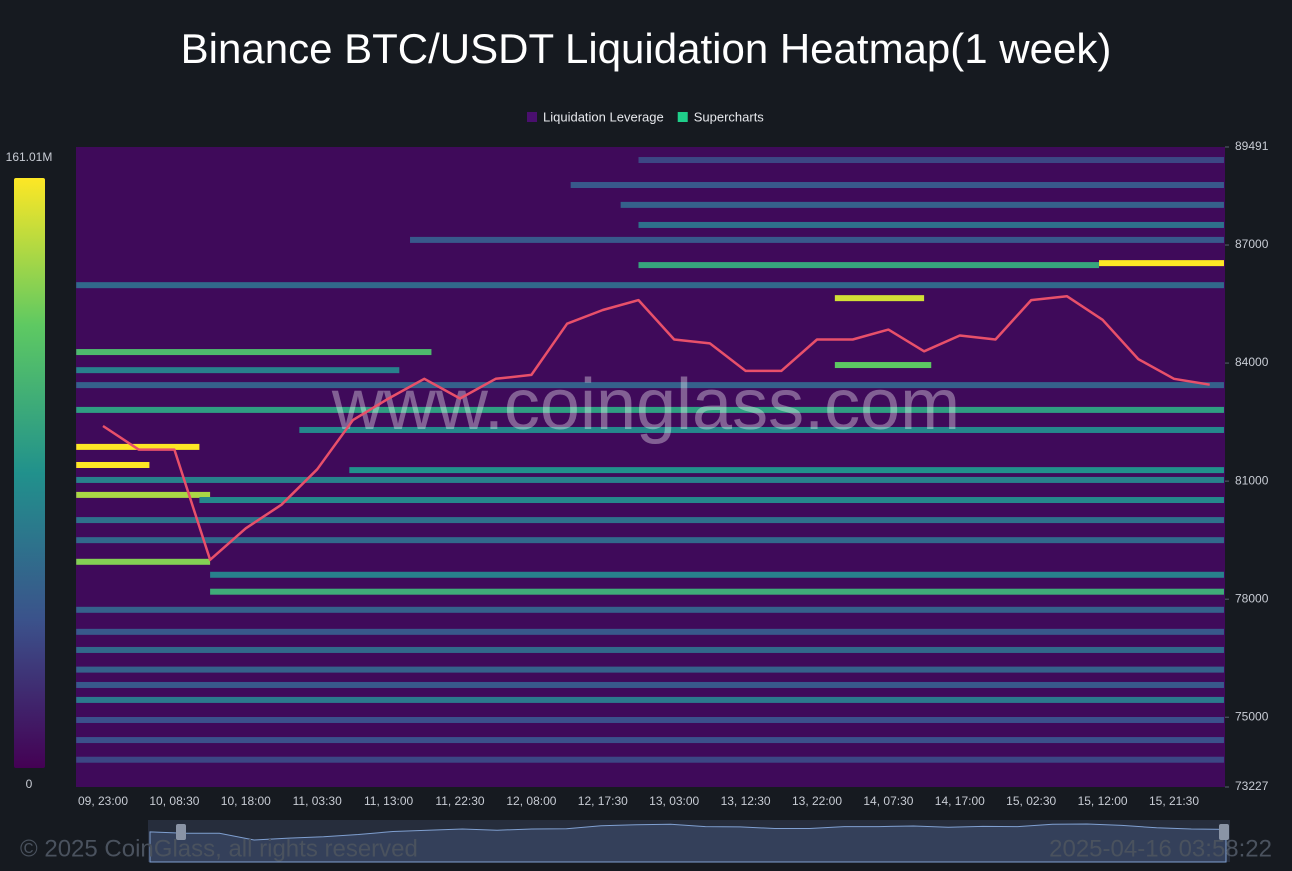  Describe the element at coordinates (1252, 480) in the screenshot. I see `y-tick-label: 81000` at that location.